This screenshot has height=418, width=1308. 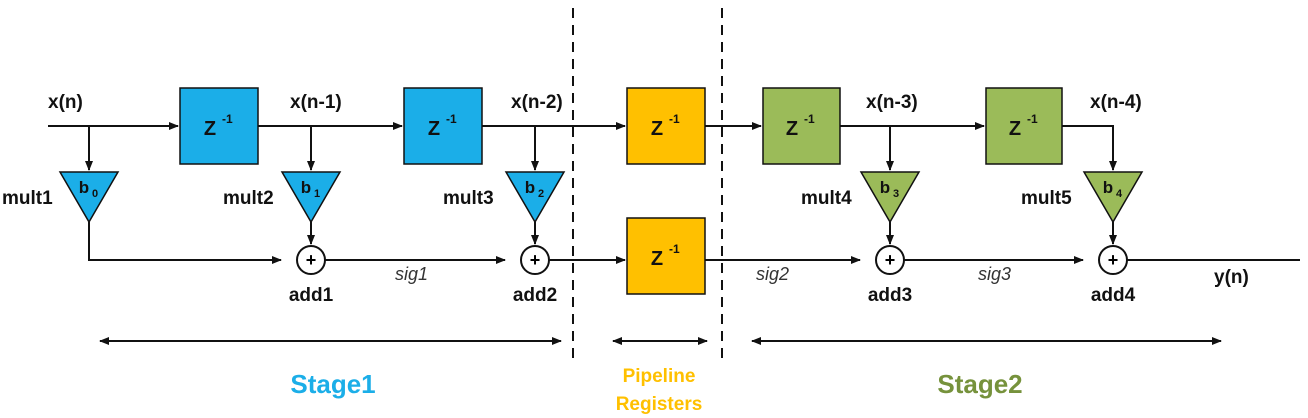 I want to click on bottom-wires, so click(x=694, y=243).